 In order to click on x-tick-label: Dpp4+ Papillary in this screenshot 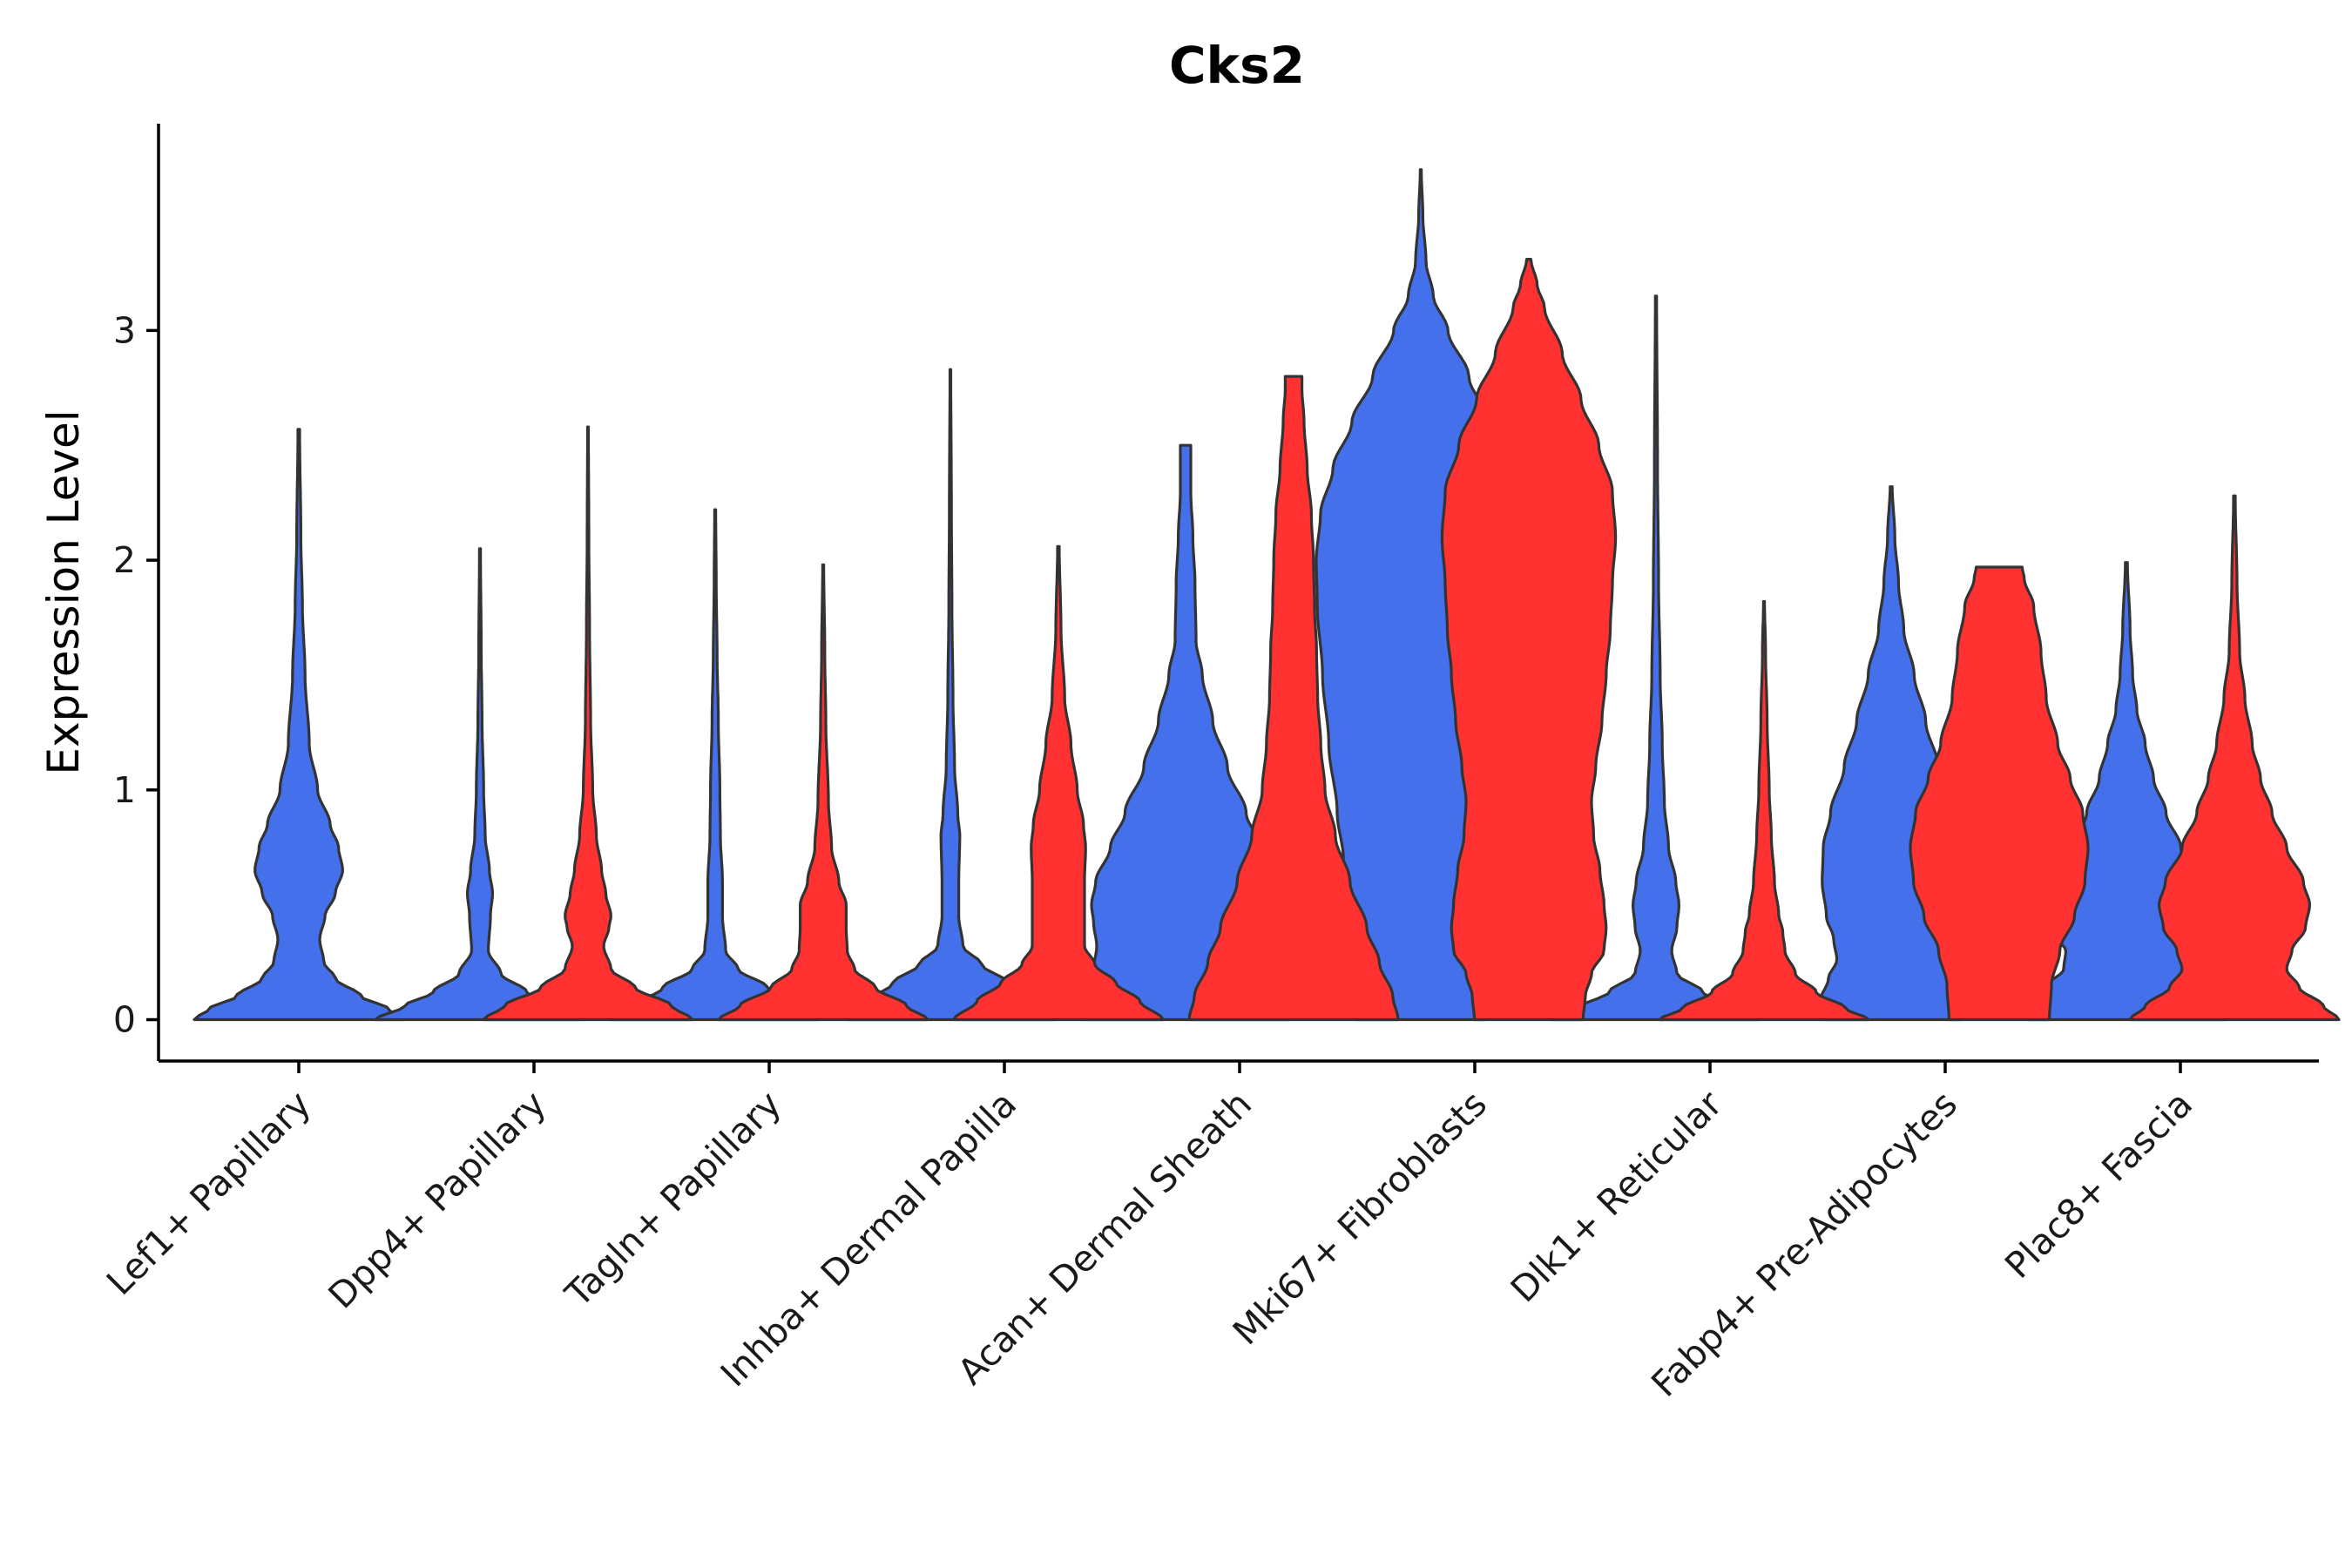, I will do `click(437, 1199)`.